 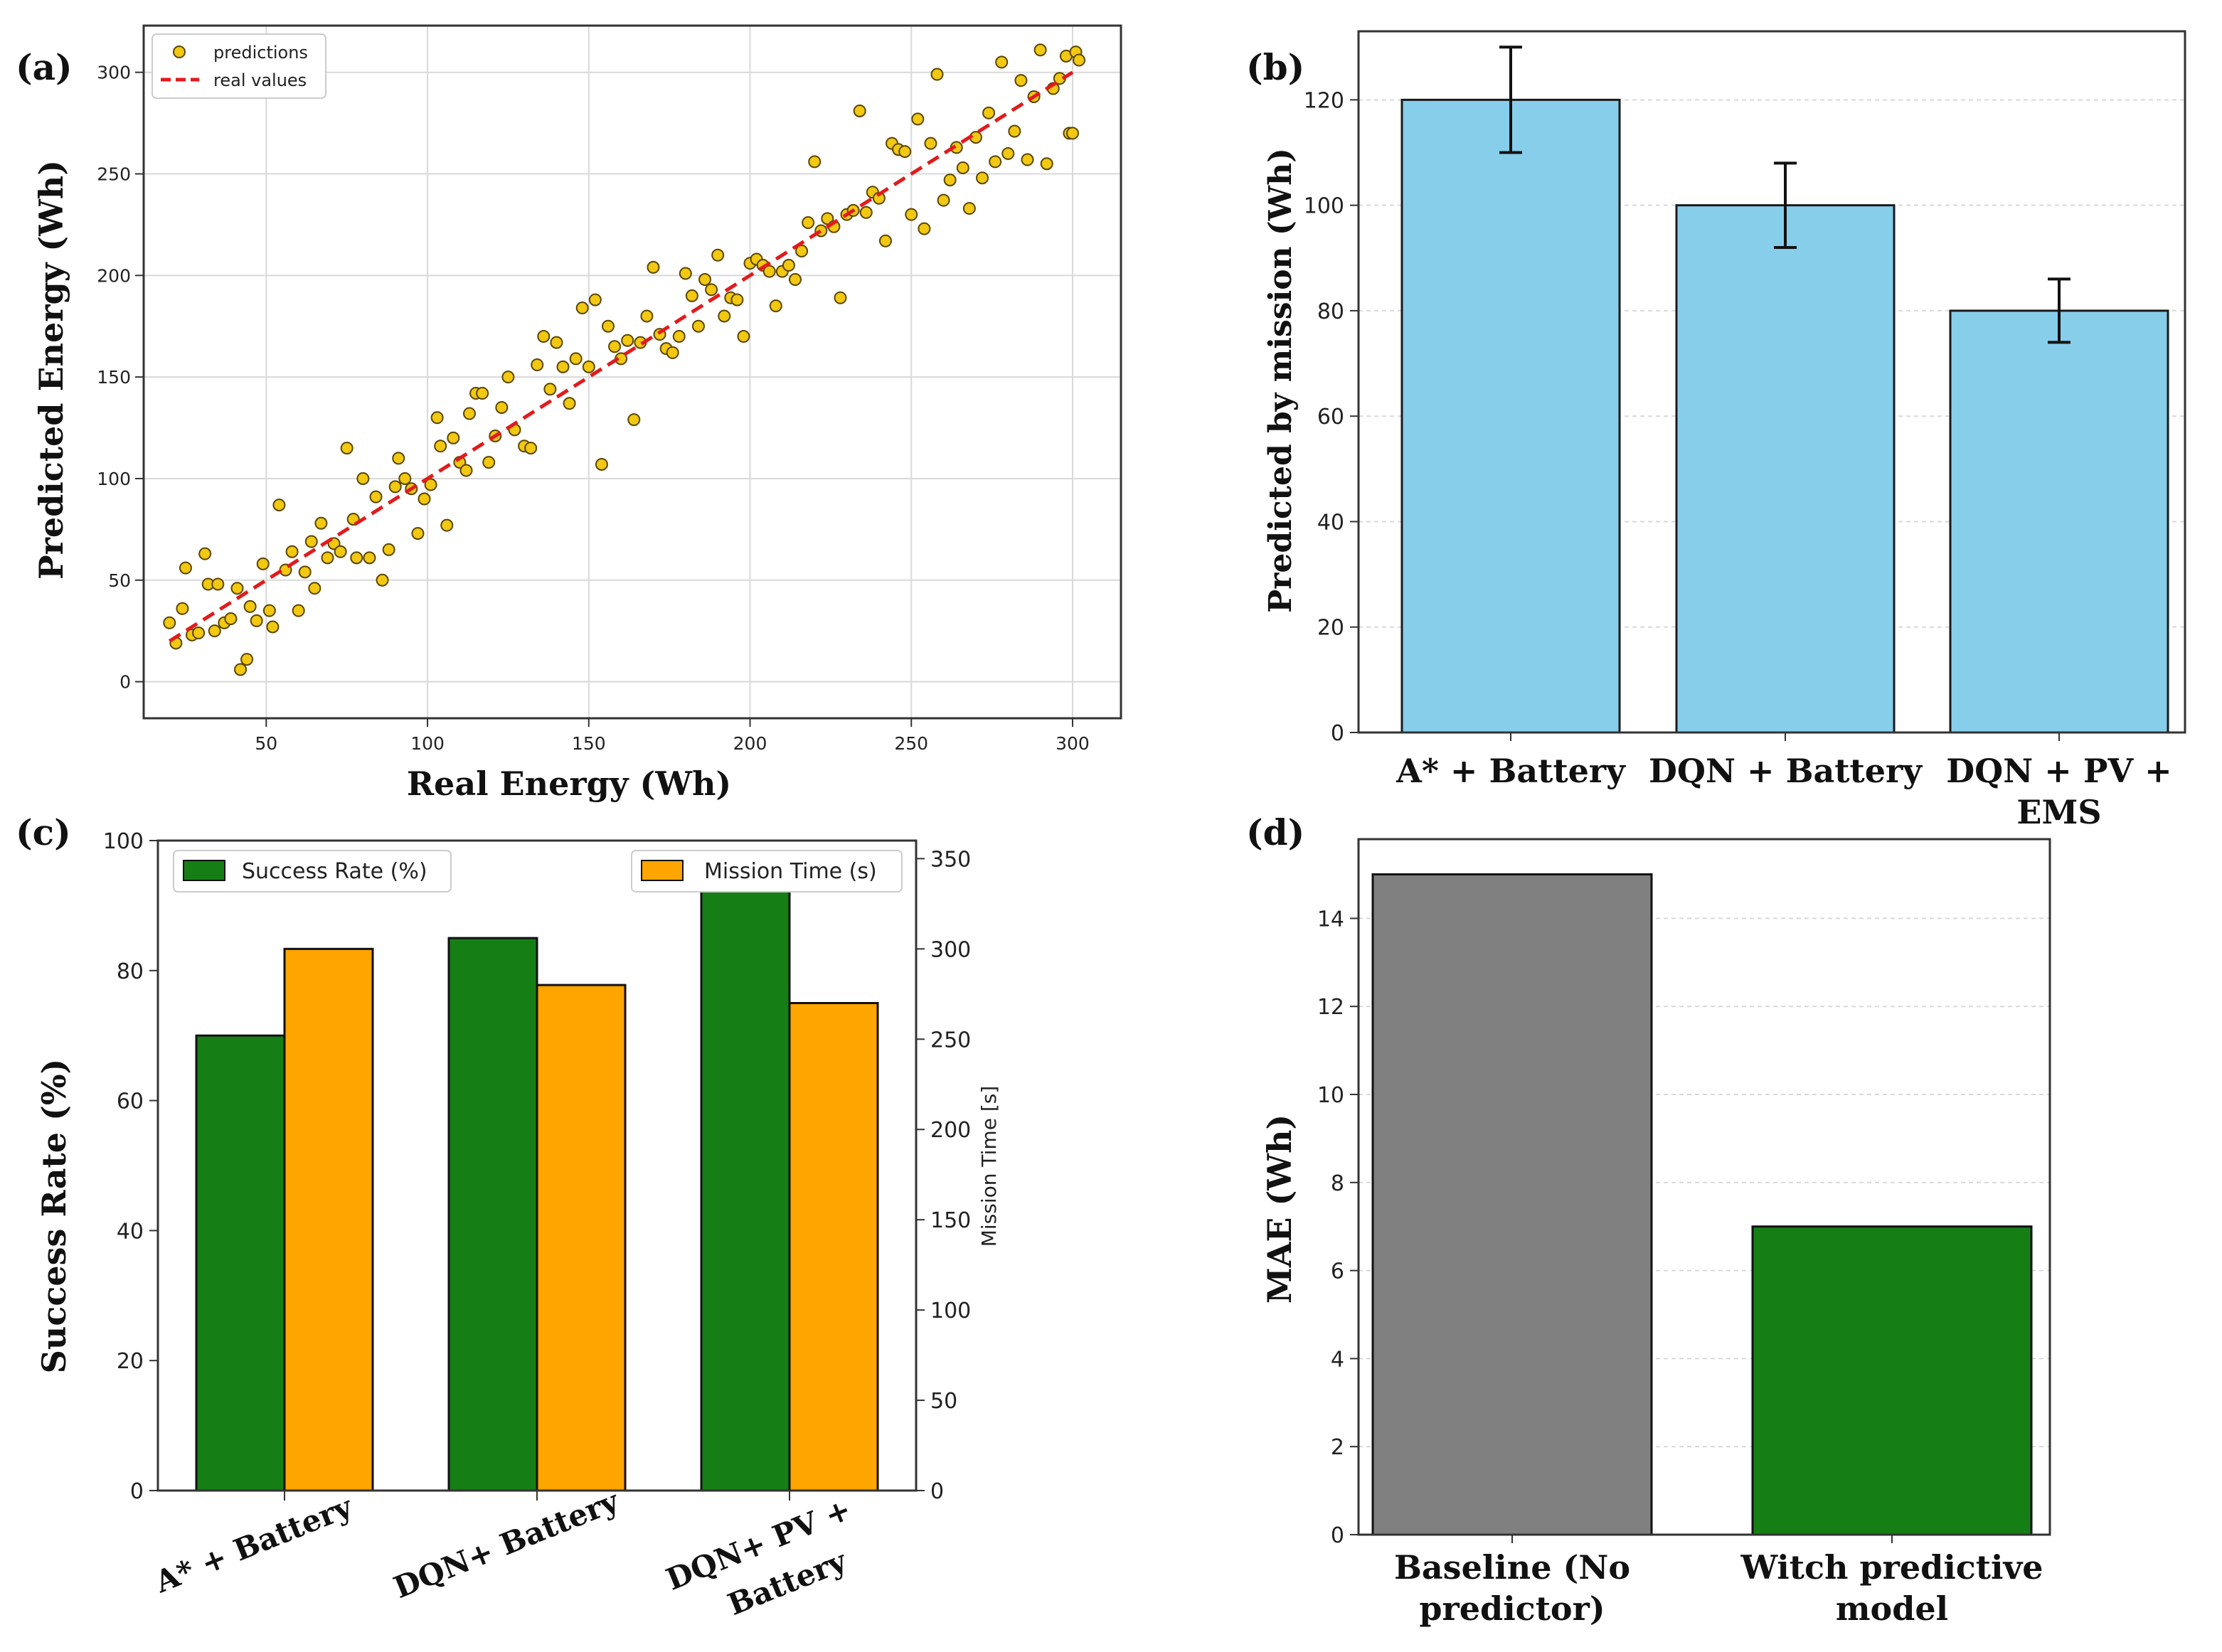 I want to click on y2-tick-label: 350, so click(x=951, y=859).